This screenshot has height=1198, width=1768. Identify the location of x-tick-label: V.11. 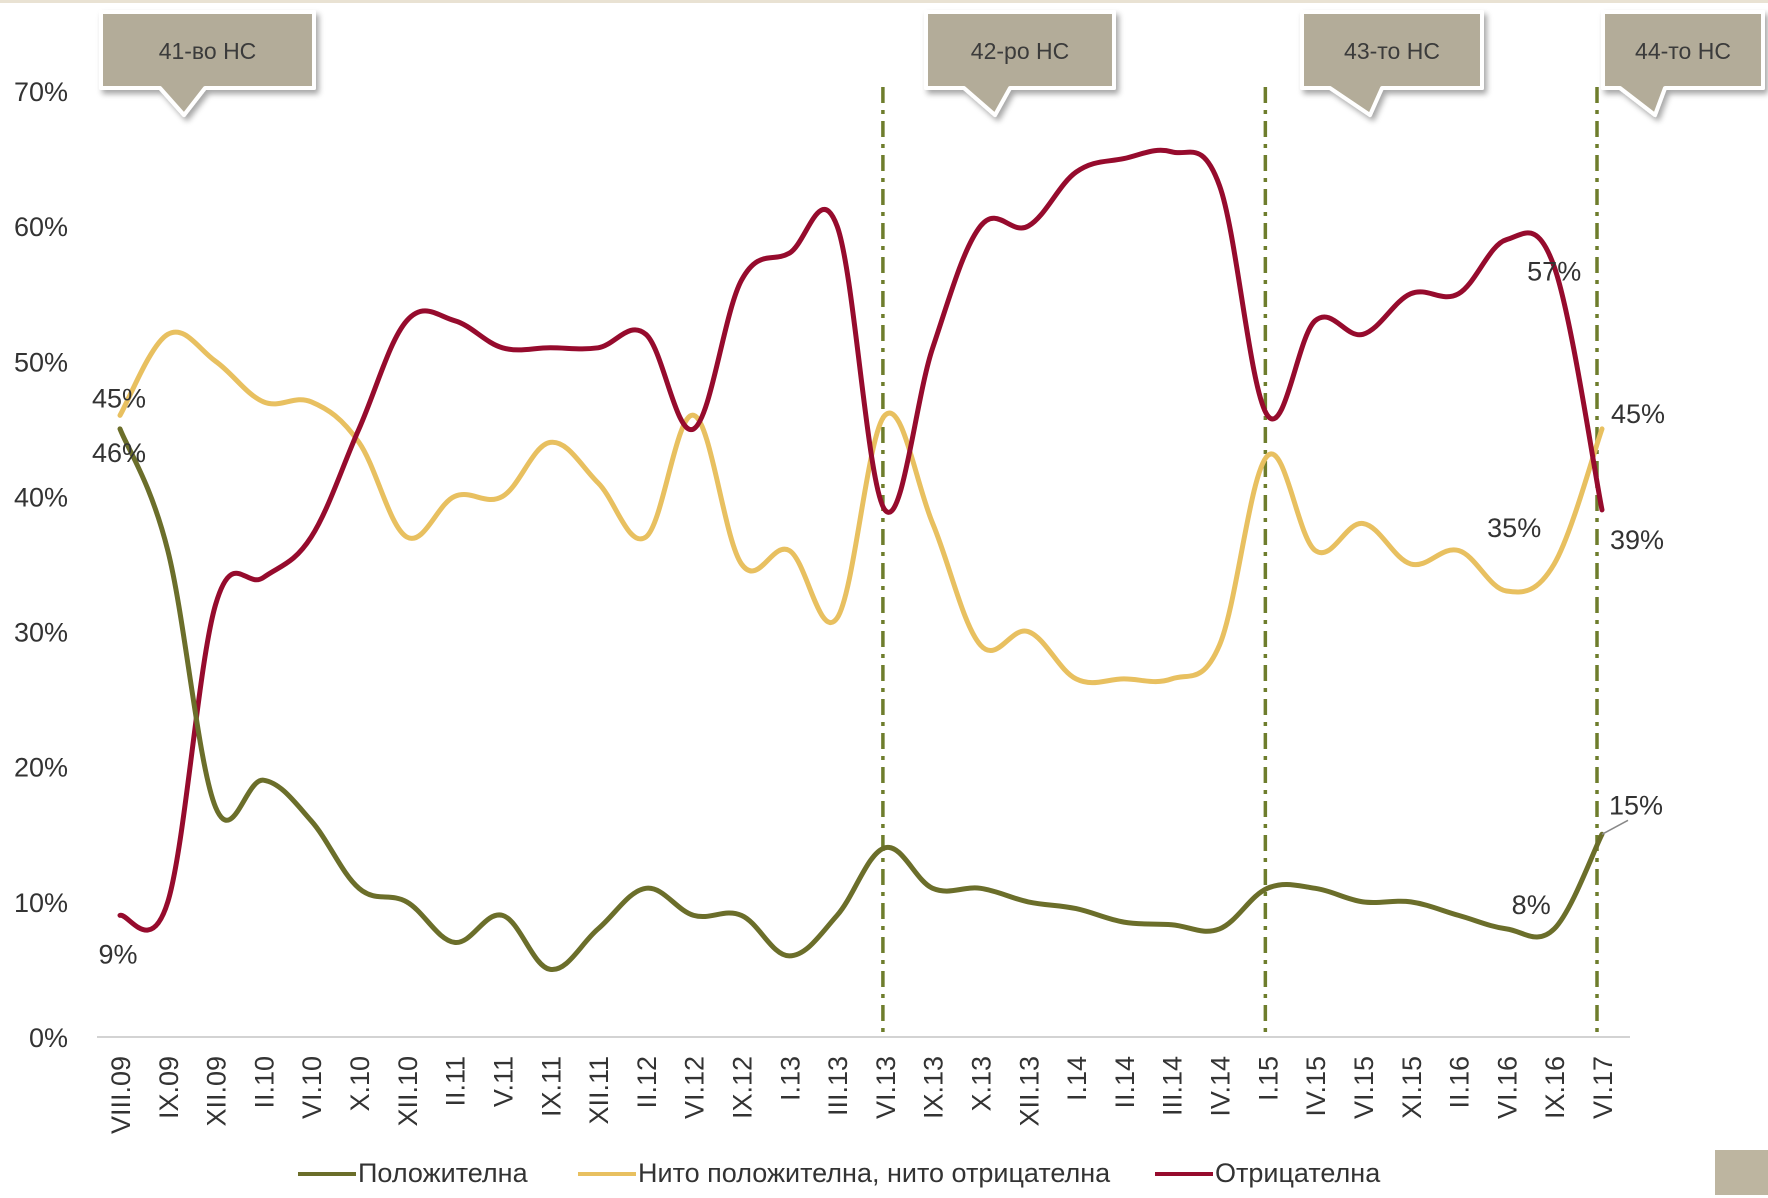
(503, 1081).